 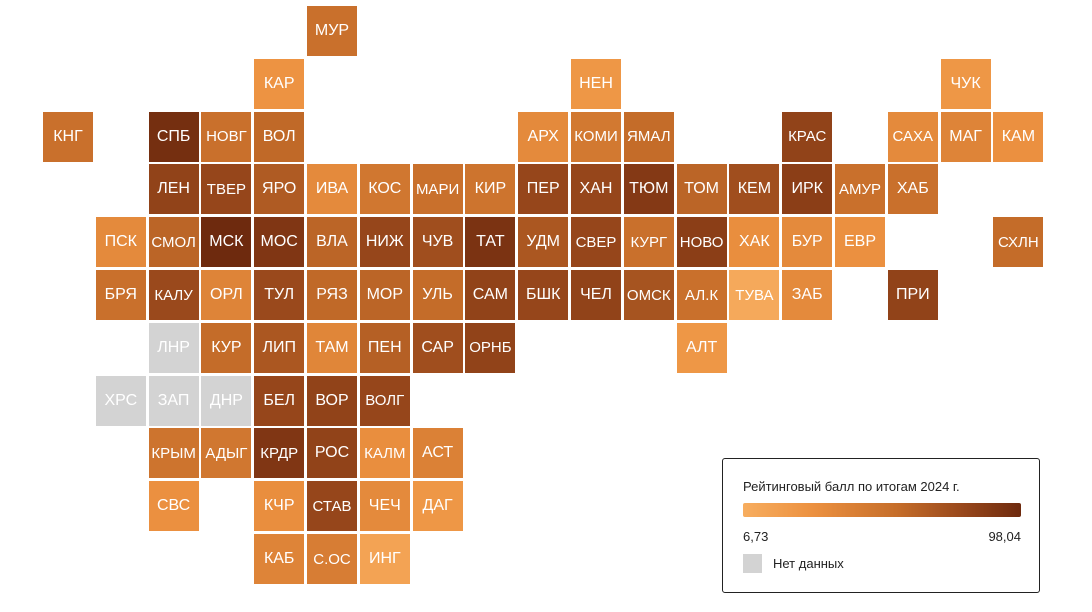 What do you see at coordinates (332, 295) in the screenshot?
I see `region-tile: РЯЗ` at bounding box center [332, 295].